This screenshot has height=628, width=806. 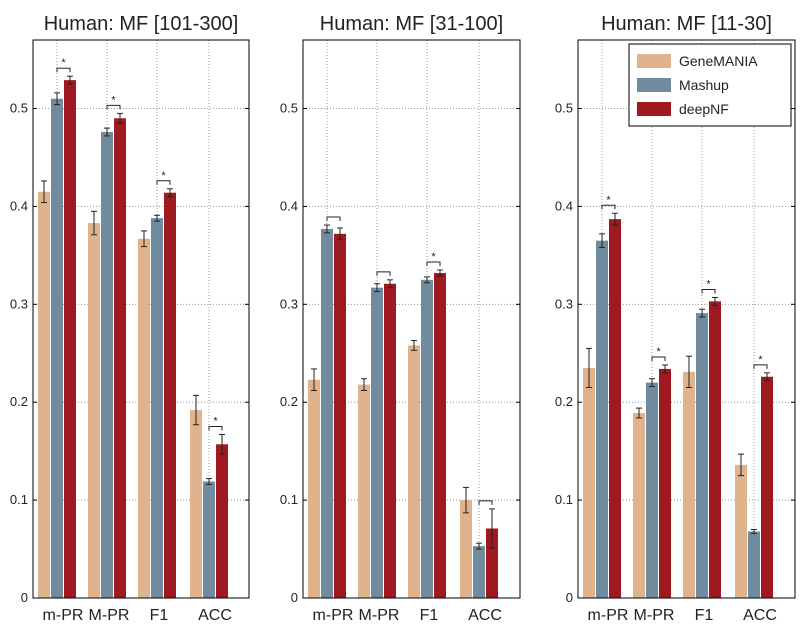 I want to click on chart-title: Human: MF [11-30], so click(x=686, y=24).